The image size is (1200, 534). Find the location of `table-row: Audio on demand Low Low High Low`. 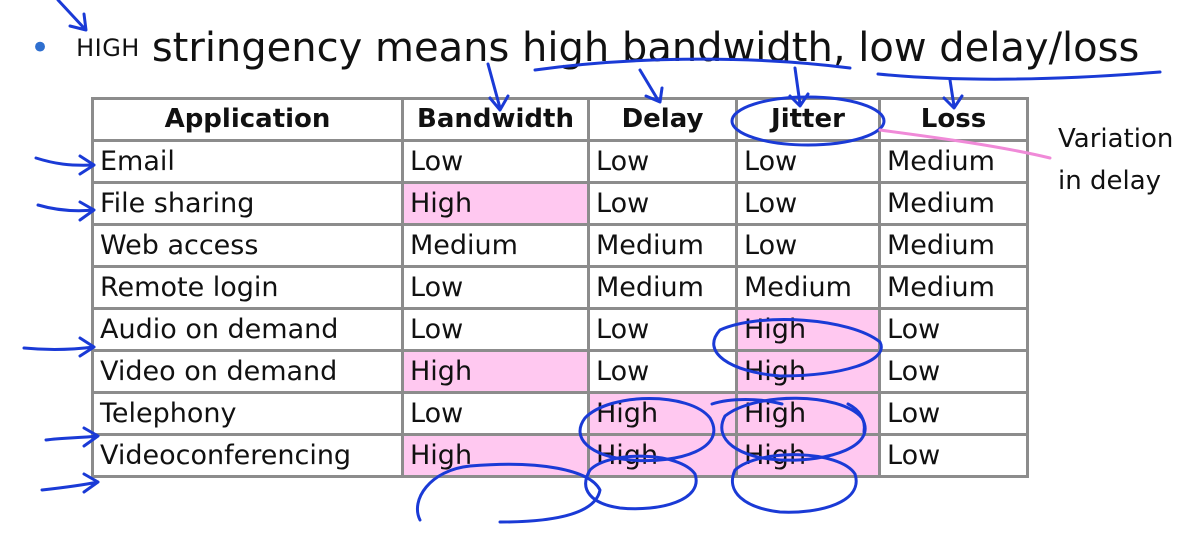

table-row: Audio on demand Low Low High Low is located at coordinates (560, 329).